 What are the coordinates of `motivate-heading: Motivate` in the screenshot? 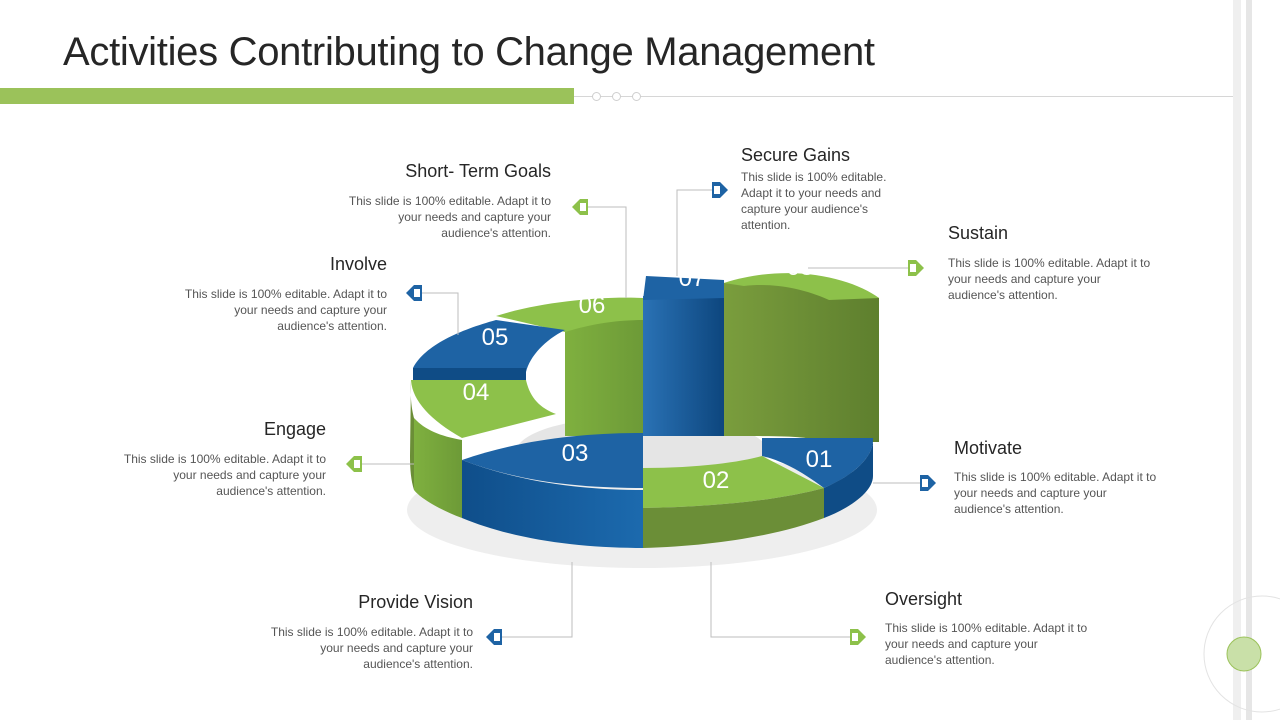 It's located at (988, 448).